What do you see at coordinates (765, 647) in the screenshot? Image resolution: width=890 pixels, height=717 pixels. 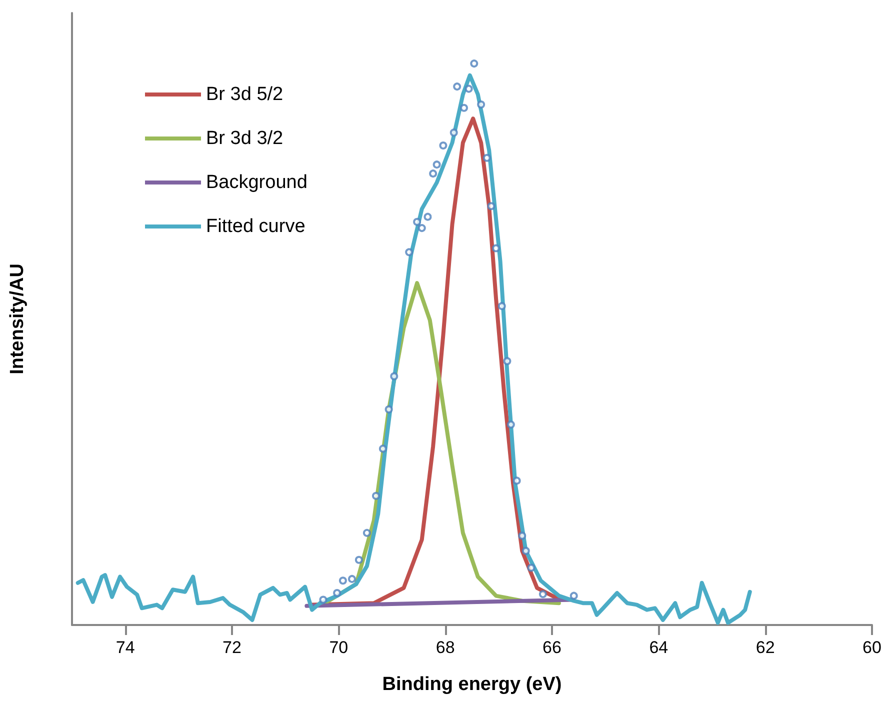 I see `x-tick-label: 62` at bounding box center [765, 647].